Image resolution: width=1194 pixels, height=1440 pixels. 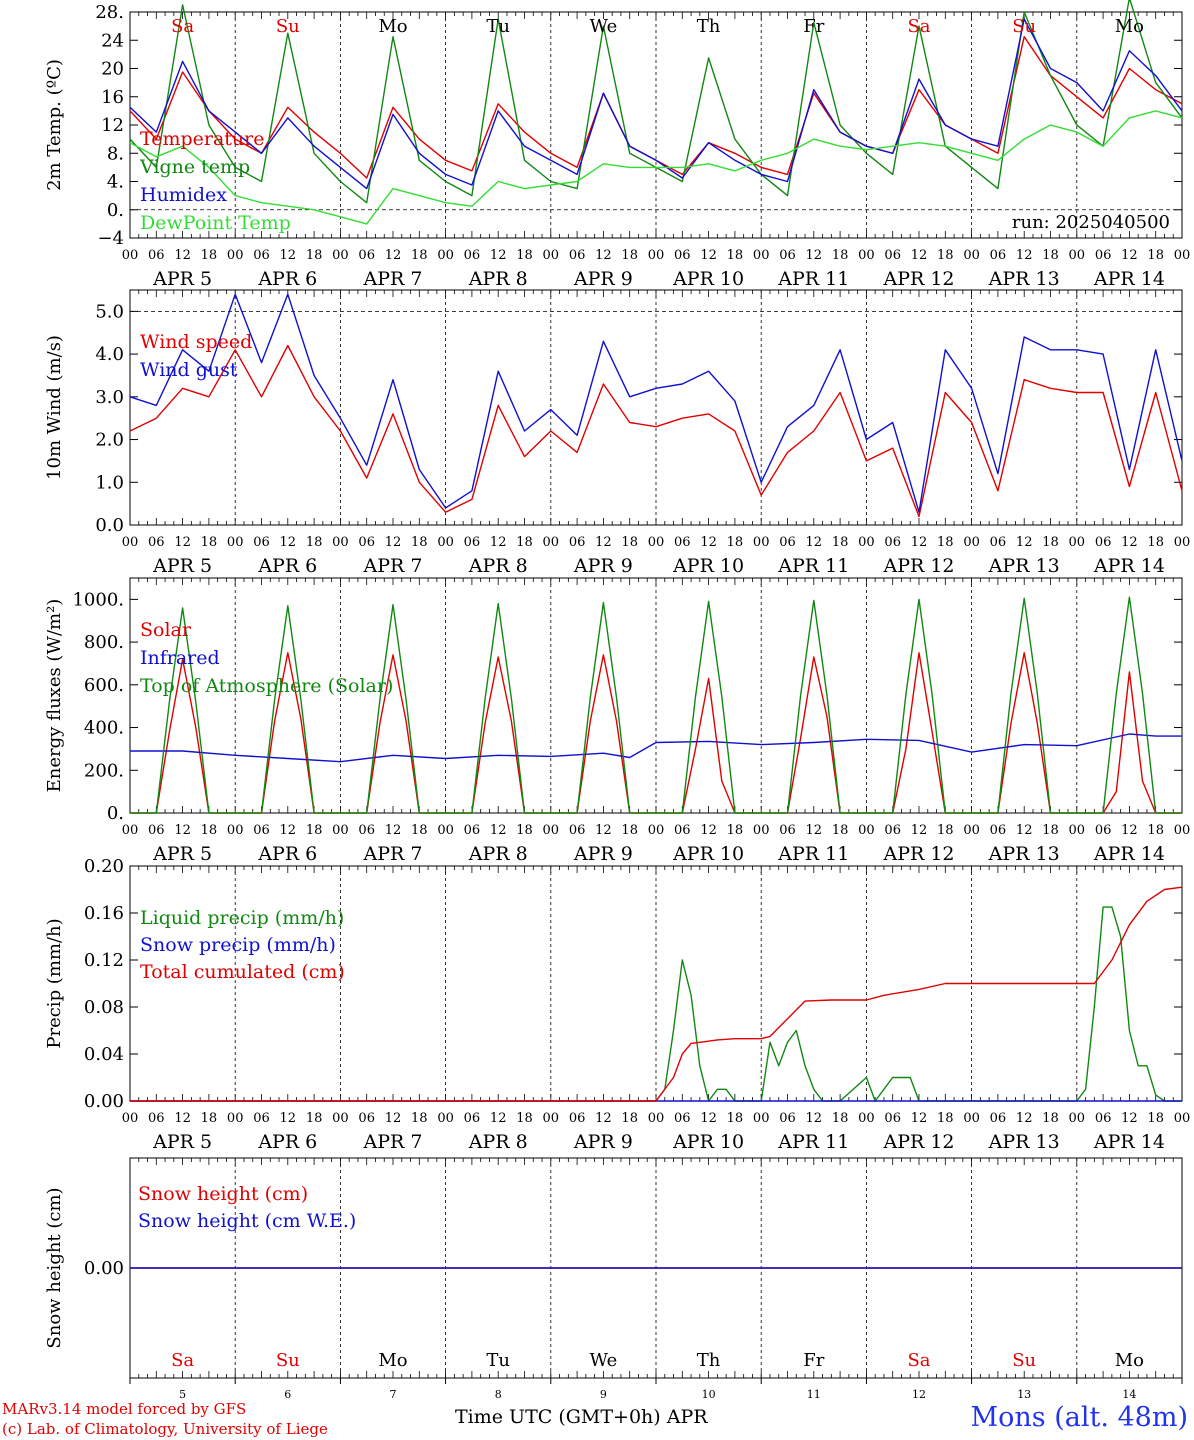 I want to click on day-number: 12, so click(x=919, y=1394).